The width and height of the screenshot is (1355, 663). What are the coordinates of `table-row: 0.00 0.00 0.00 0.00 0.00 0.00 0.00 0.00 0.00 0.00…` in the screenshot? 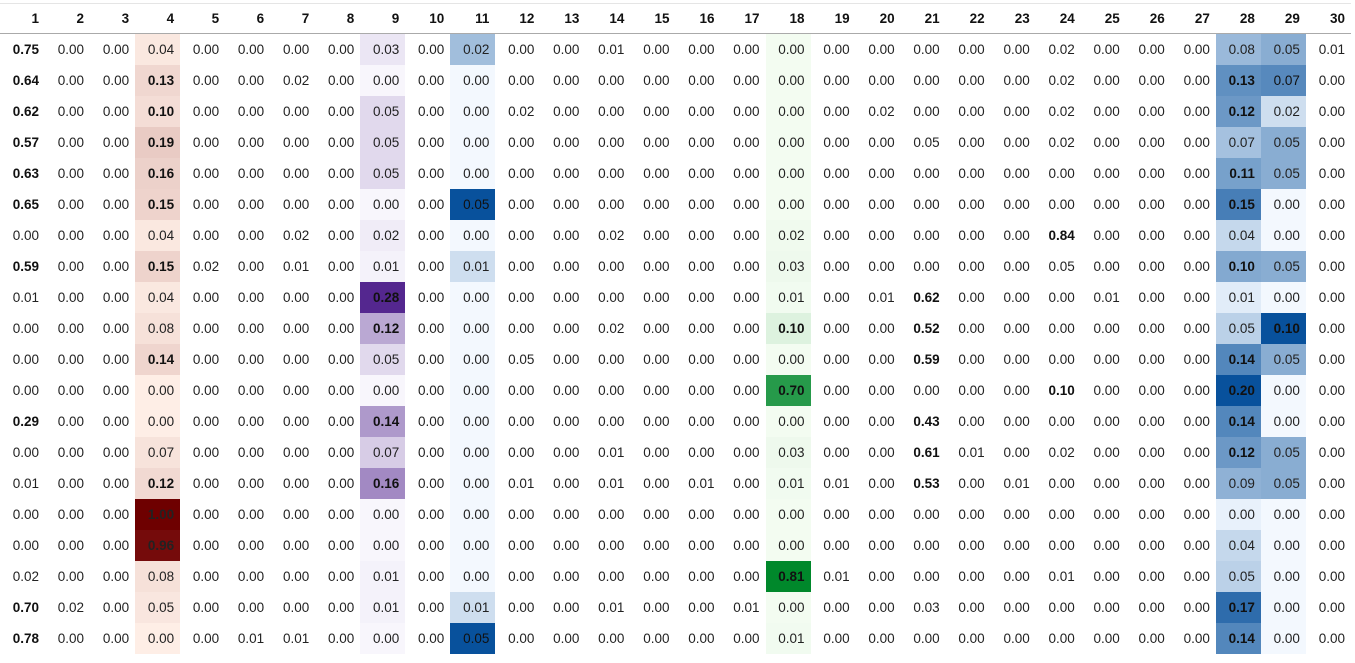 It's located at (675, 390).